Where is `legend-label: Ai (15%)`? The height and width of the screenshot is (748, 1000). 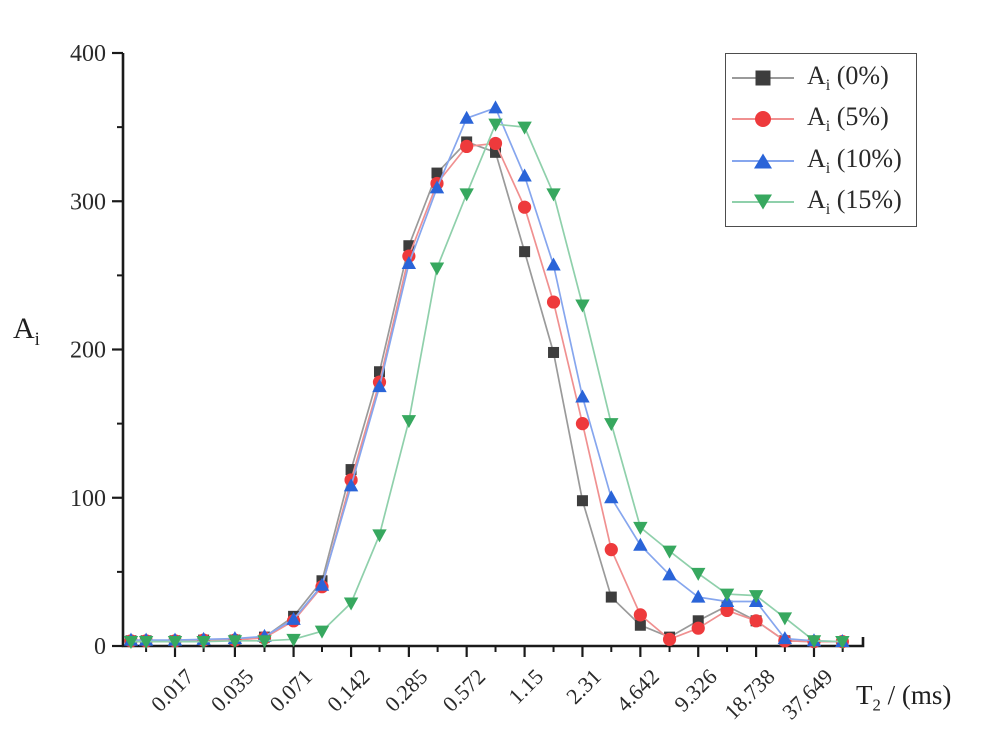 legend-label: Ai (15%) is located at coordinates (854, 202).